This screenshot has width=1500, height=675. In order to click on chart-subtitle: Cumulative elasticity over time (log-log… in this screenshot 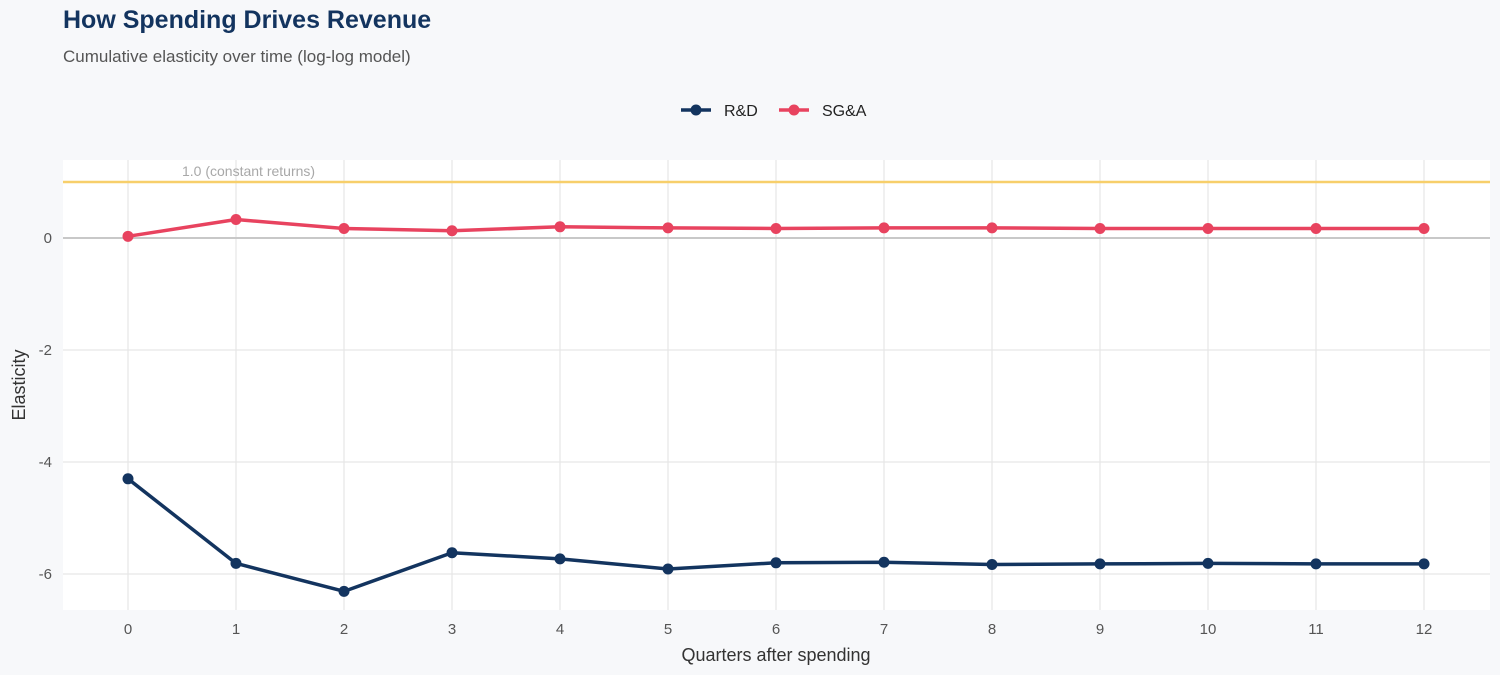, I will do `click(237, 56)`.